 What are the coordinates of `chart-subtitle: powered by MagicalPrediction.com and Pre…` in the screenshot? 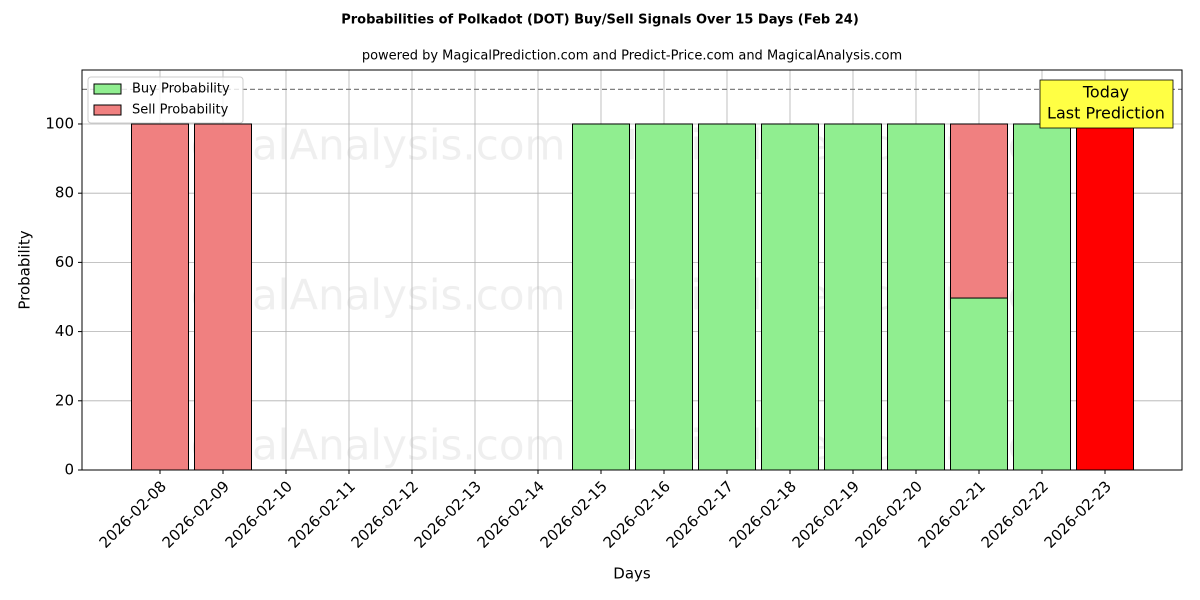 It's located at (632, 56).